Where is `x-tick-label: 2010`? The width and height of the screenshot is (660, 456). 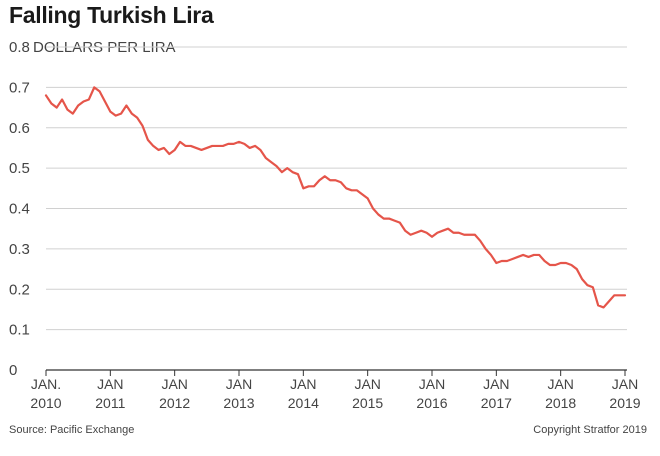 x-tick-label: 2010 is located at coordinates (45, 403).